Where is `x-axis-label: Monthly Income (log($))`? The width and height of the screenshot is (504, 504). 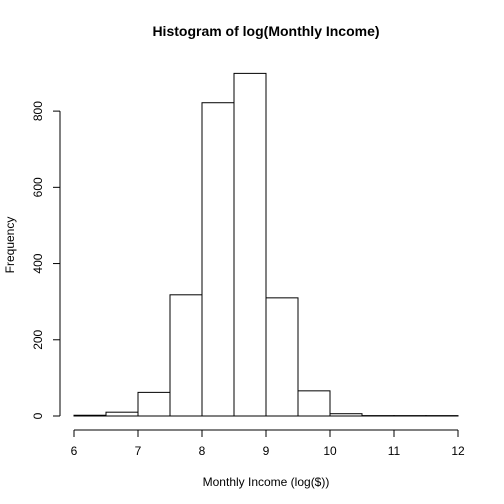
x-axis-label: Monthly Income (log($)) is located at coordinates (266, 482).